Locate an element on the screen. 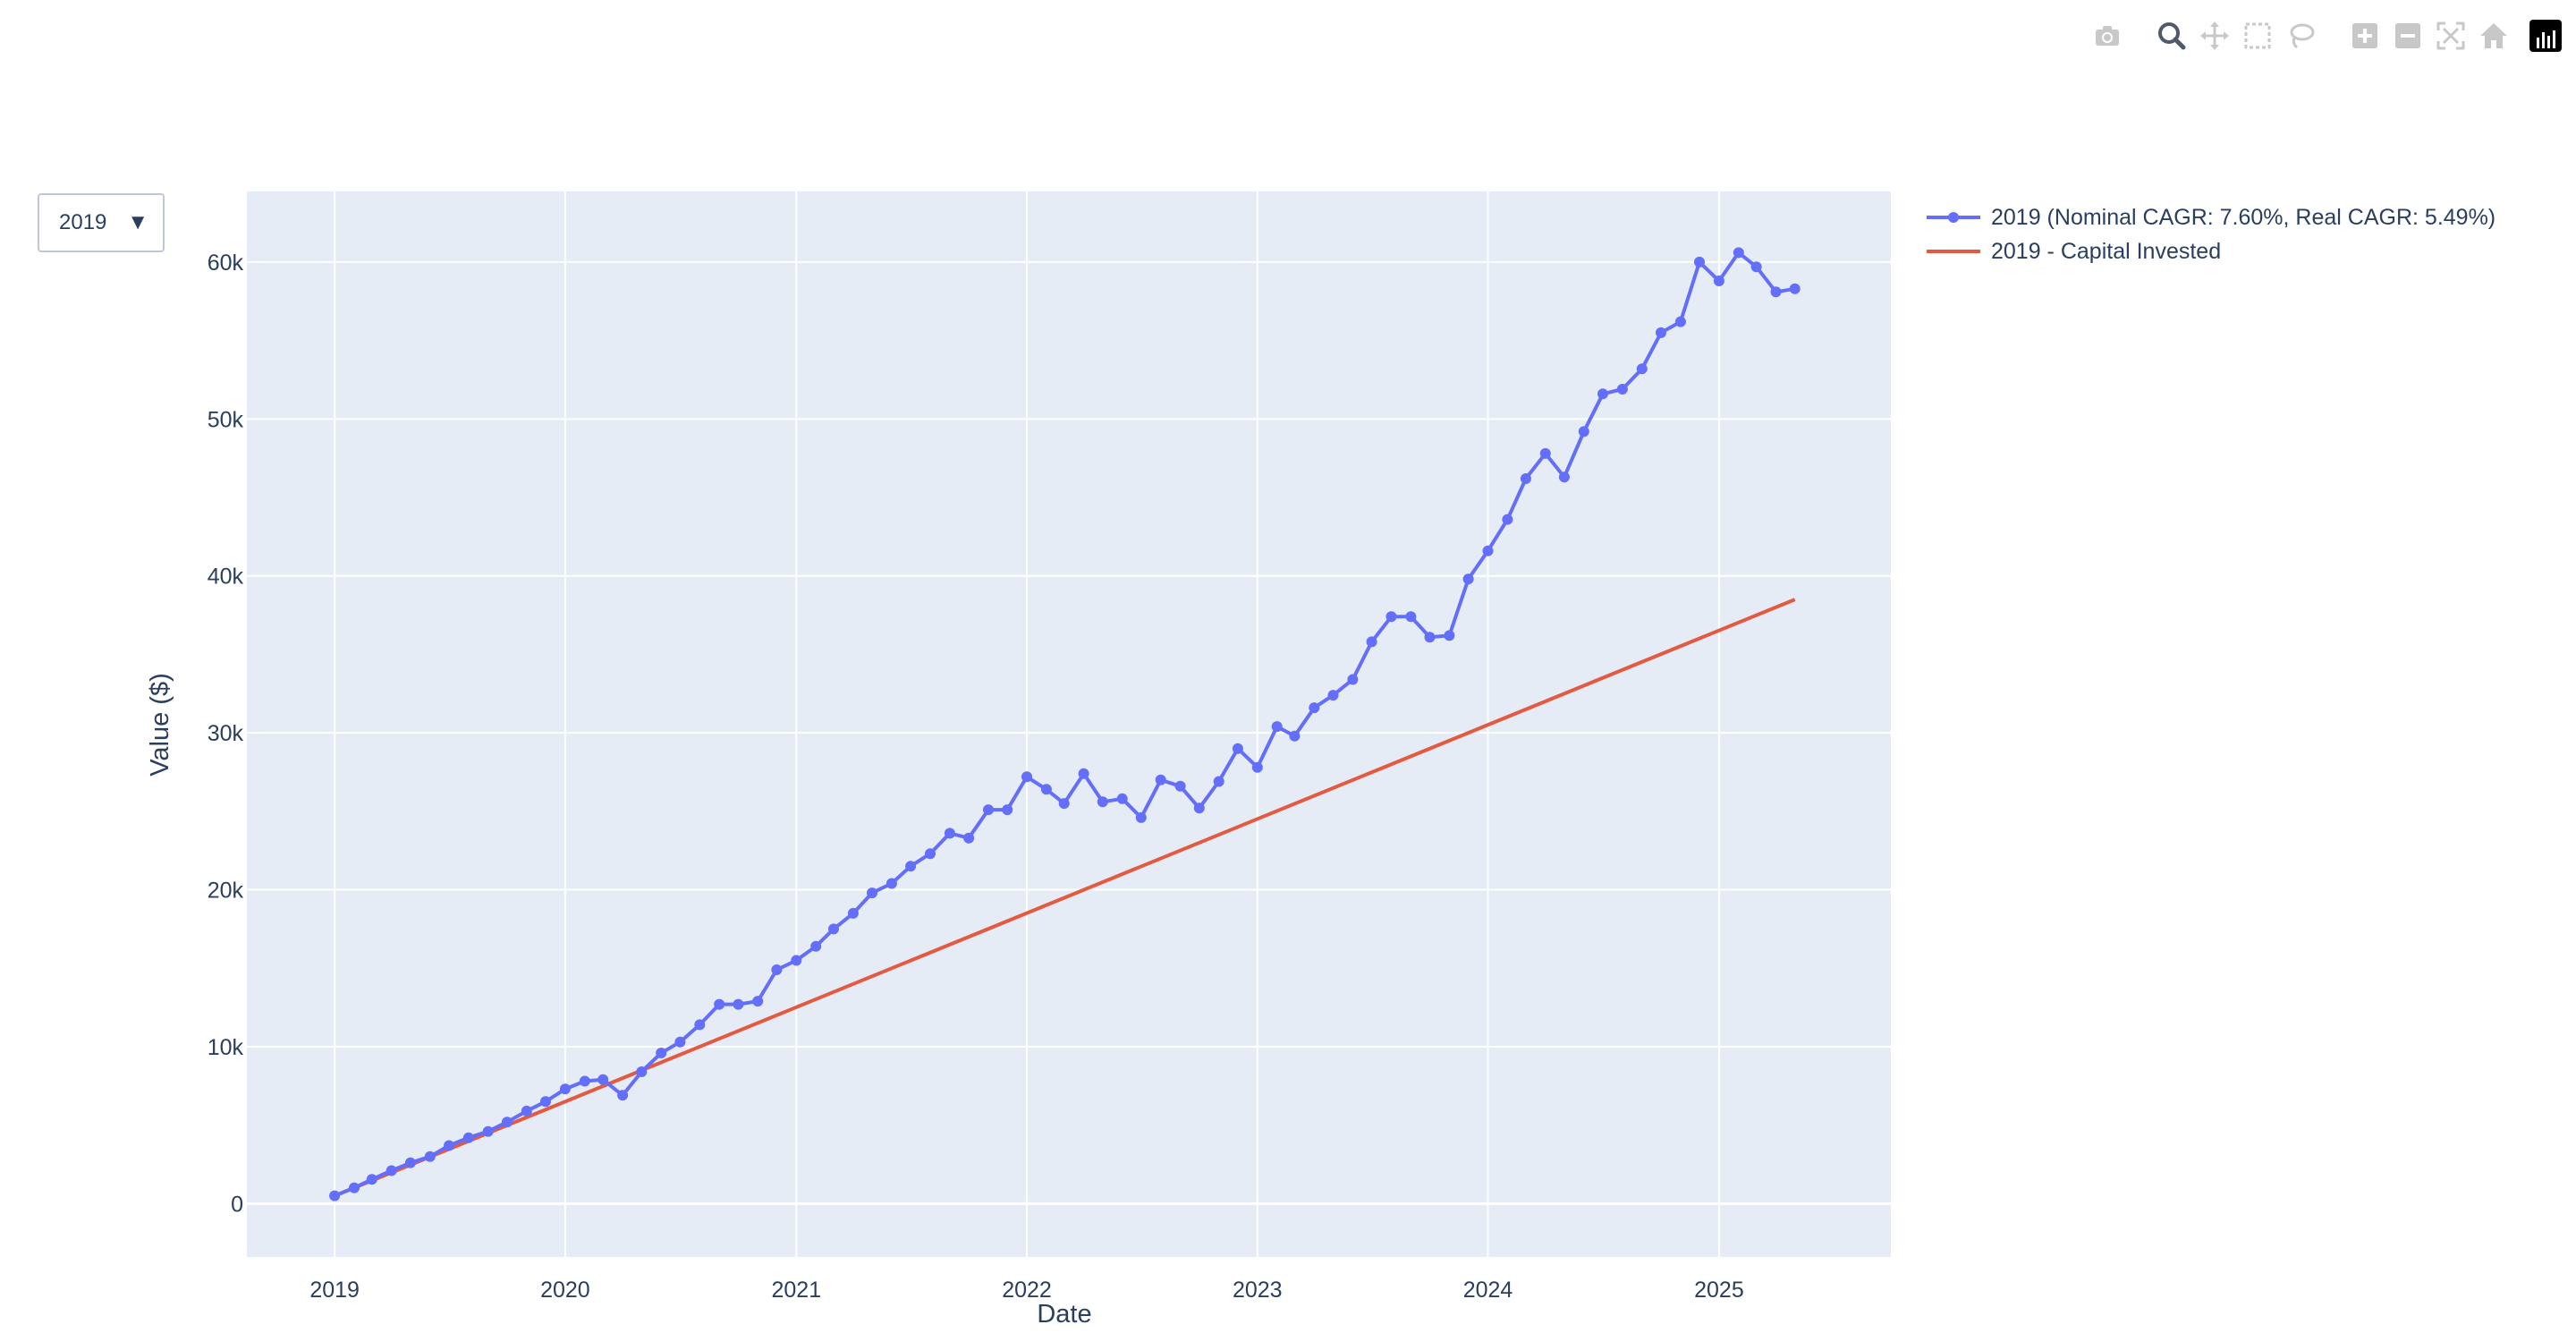  lasso-select-button is located at coordinates (2300, 36).